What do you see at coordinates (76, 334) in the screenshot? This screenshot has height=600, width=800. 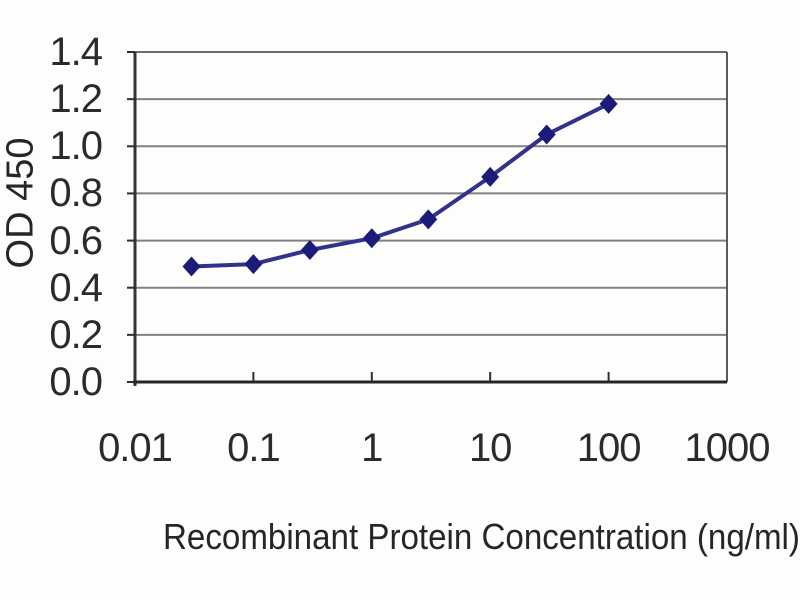 I see `y-tick-label: 0.2` at bounding box center [76, 334].